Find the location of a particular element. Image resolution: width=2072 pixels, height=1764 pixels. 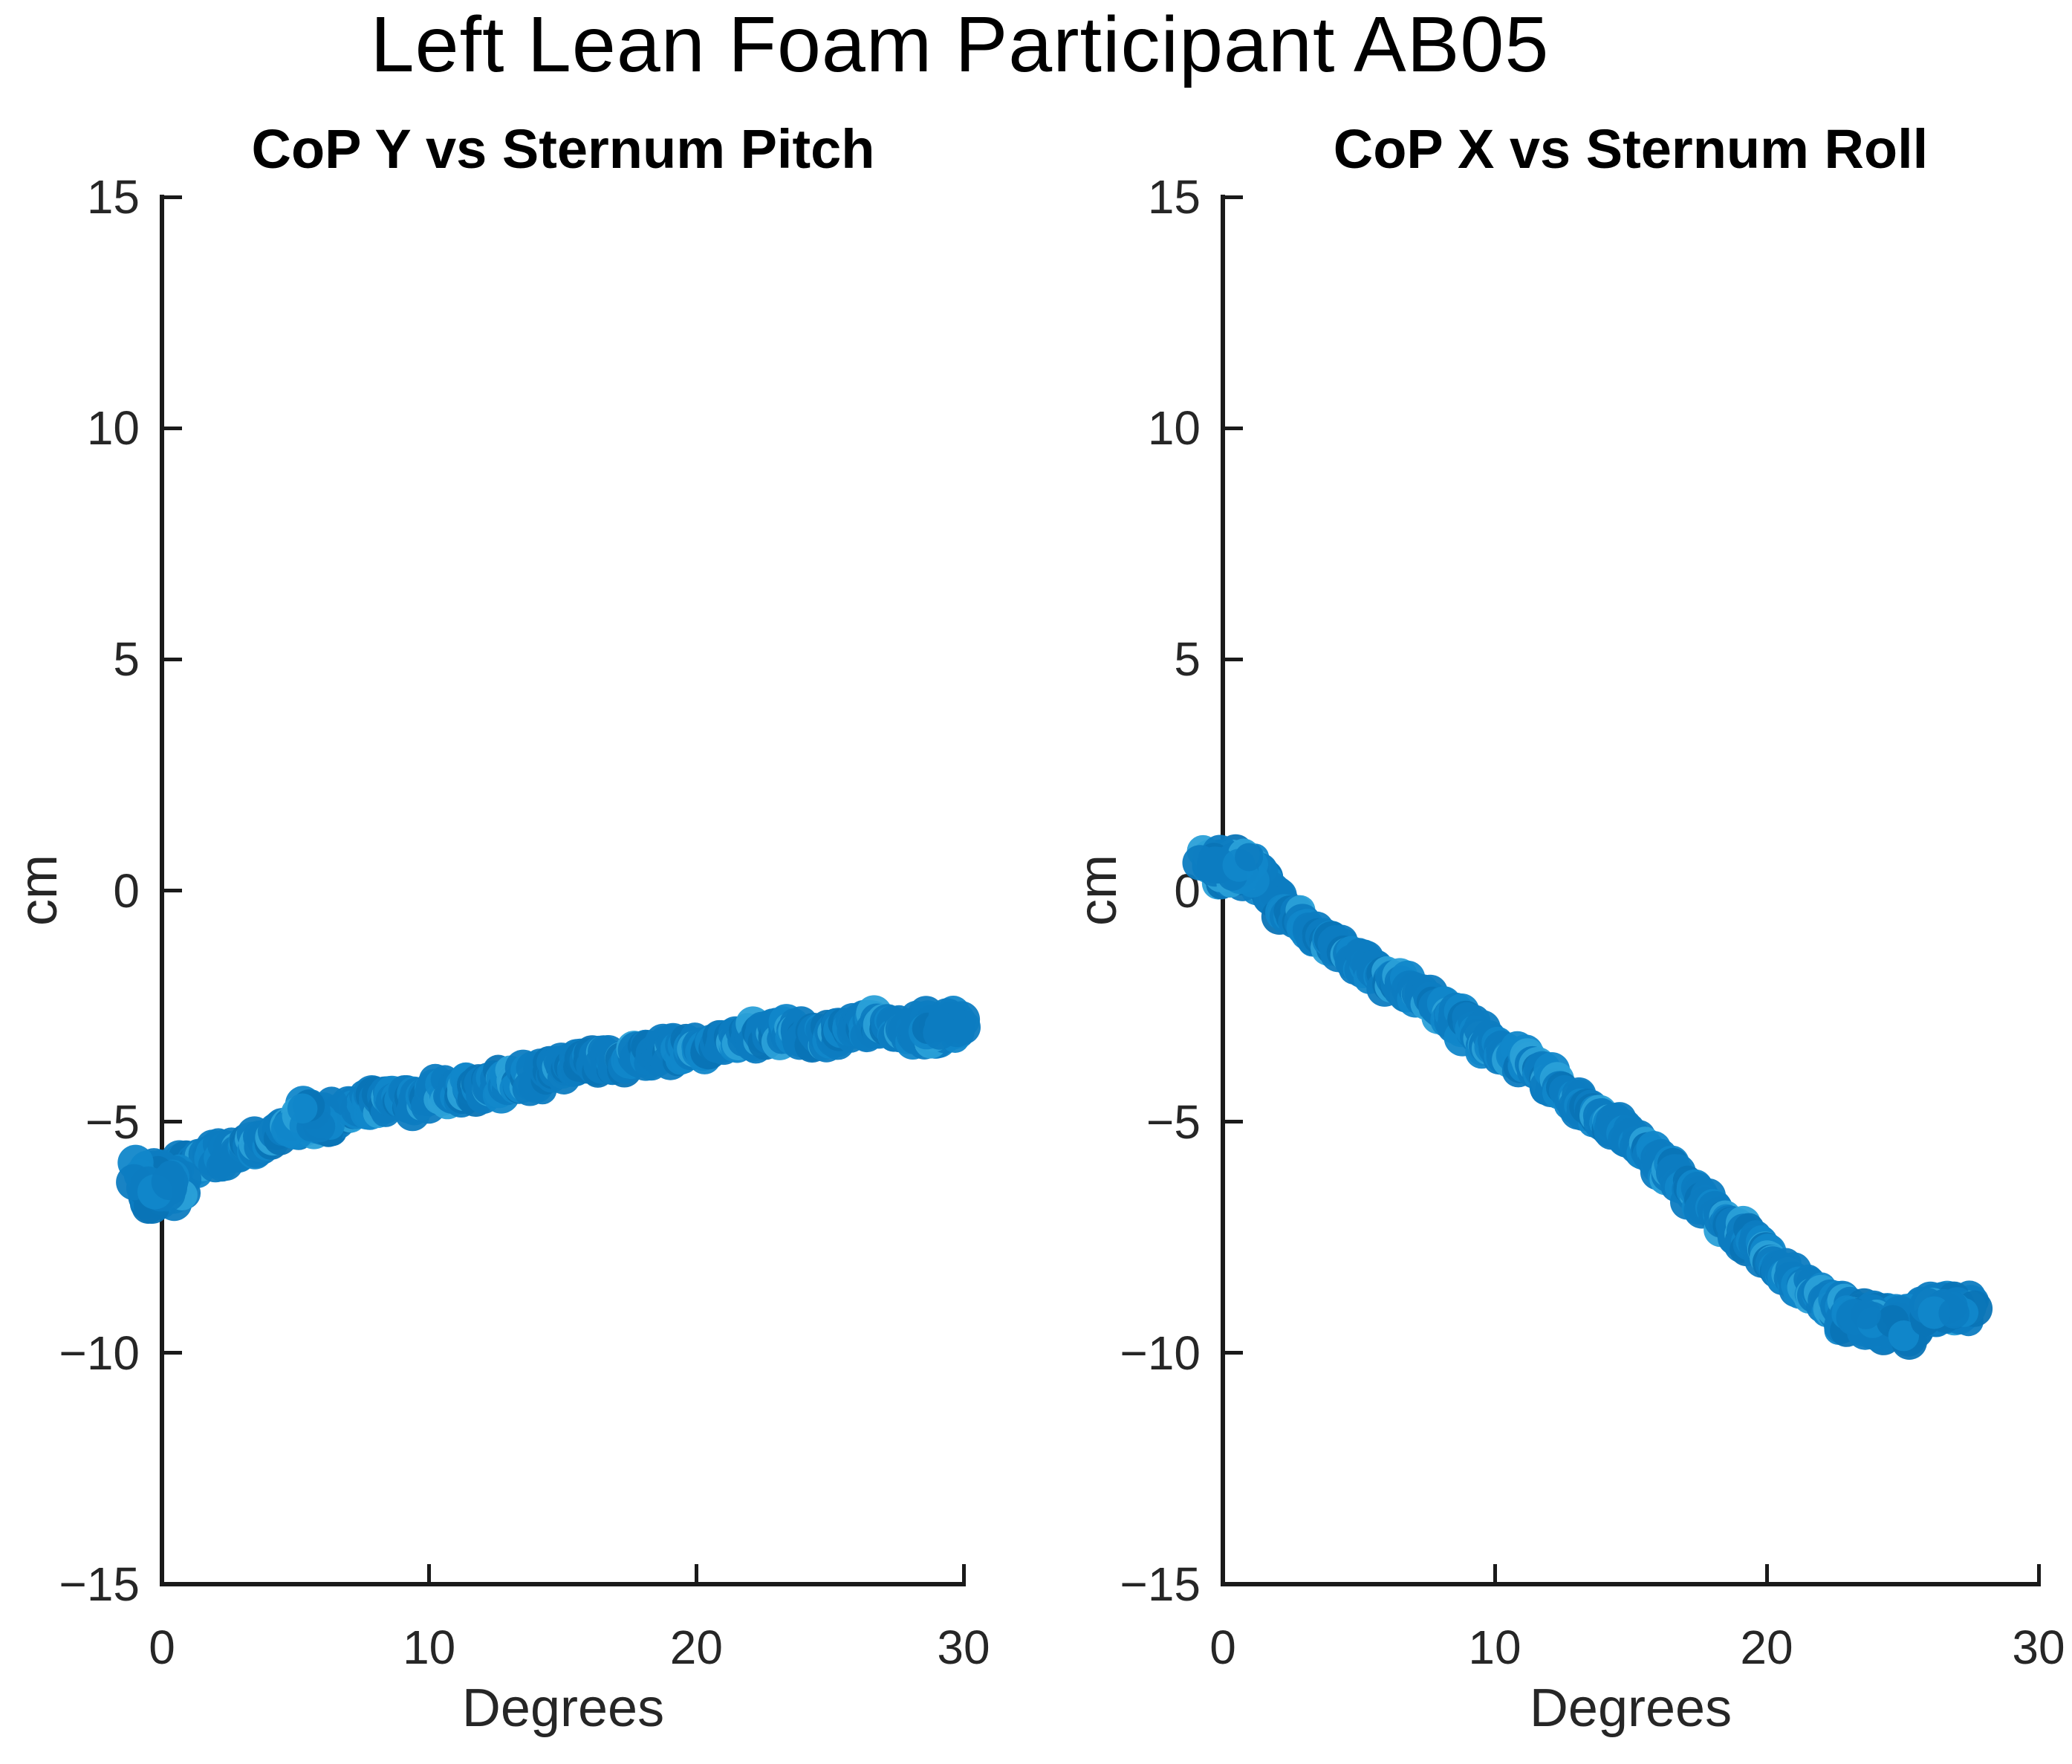

subplot-left-xlabel: Degrees is located at coordinates (563, 1708).